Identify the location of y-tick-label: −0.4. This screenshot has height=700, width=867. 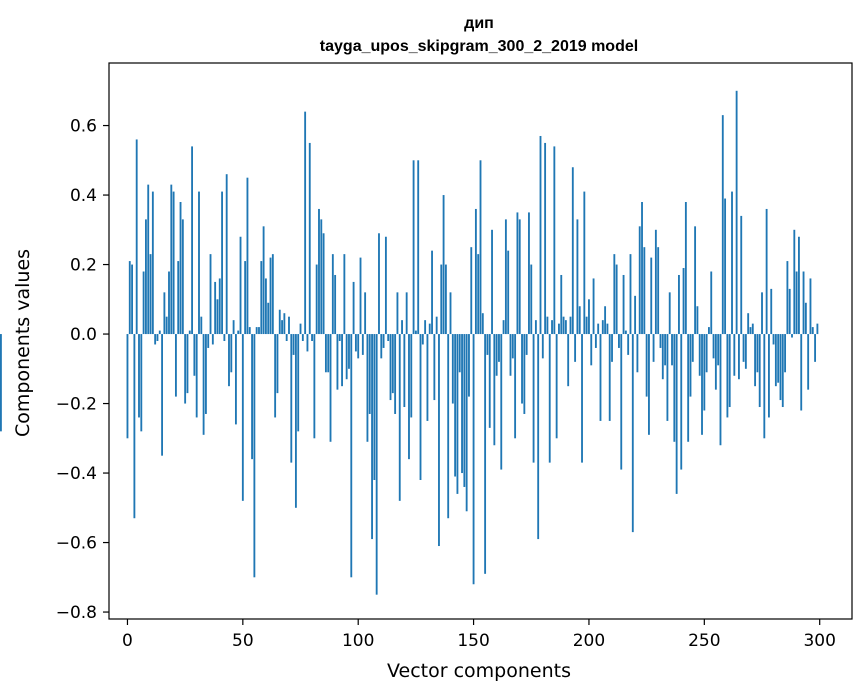
(76, 474).